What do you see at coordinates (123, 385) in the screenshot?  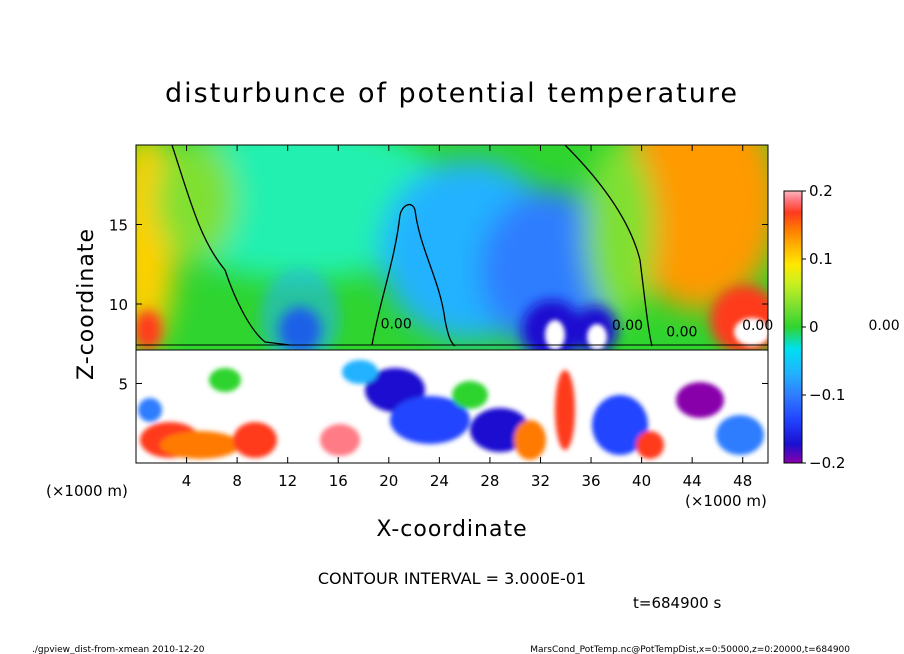 I see `y-tick-label: 5` at bounding box center [123, 385].